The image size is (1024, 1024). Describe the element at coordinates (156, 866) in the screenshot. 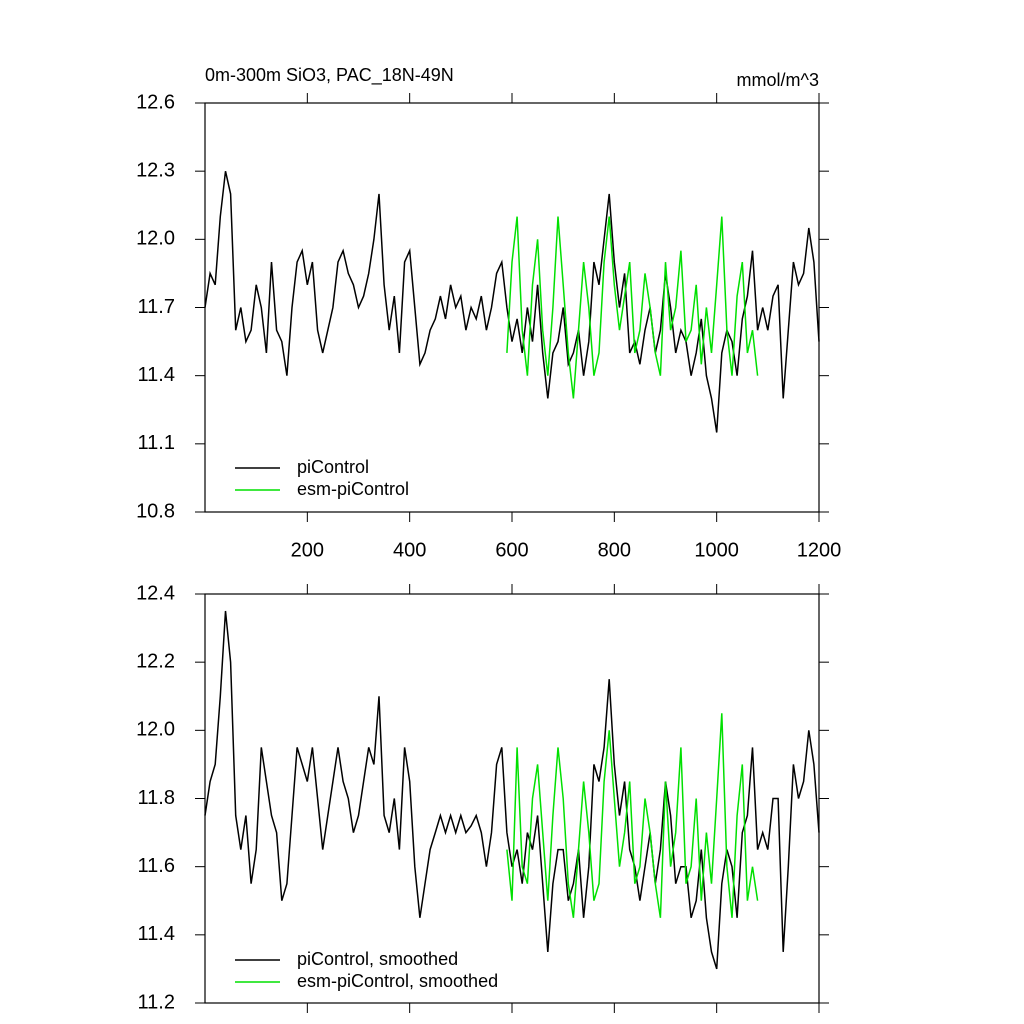

I see `y-tick-label: 11.6` at that location.